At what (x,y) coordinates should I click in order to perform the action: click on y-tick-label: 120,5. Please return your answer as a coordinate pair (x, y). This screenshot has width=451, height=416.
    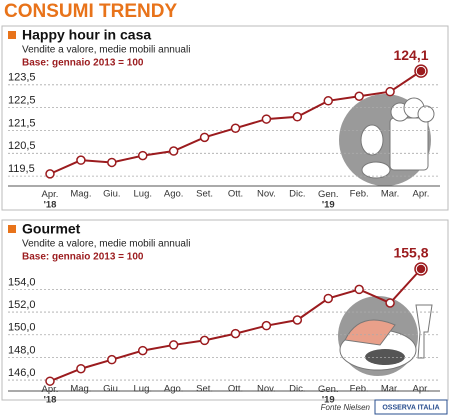
    Looking at the image, I should click on (22, 146).